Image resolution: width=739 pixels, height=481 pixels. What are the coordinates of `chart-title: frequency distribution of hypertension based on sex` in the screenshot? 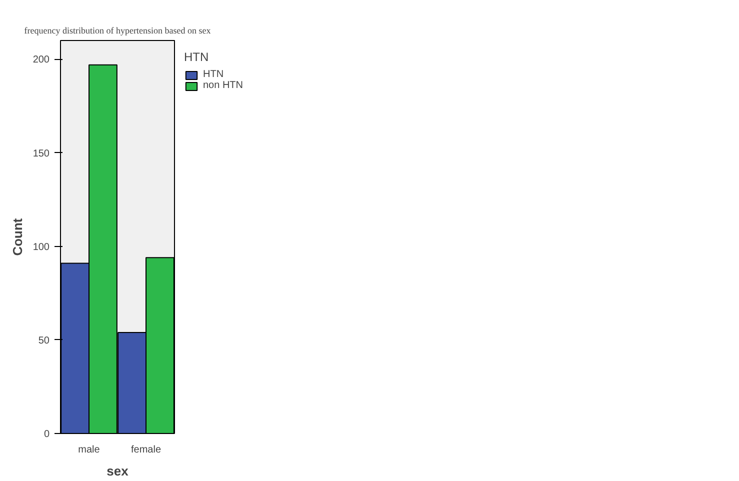 It's located at (118, 31).